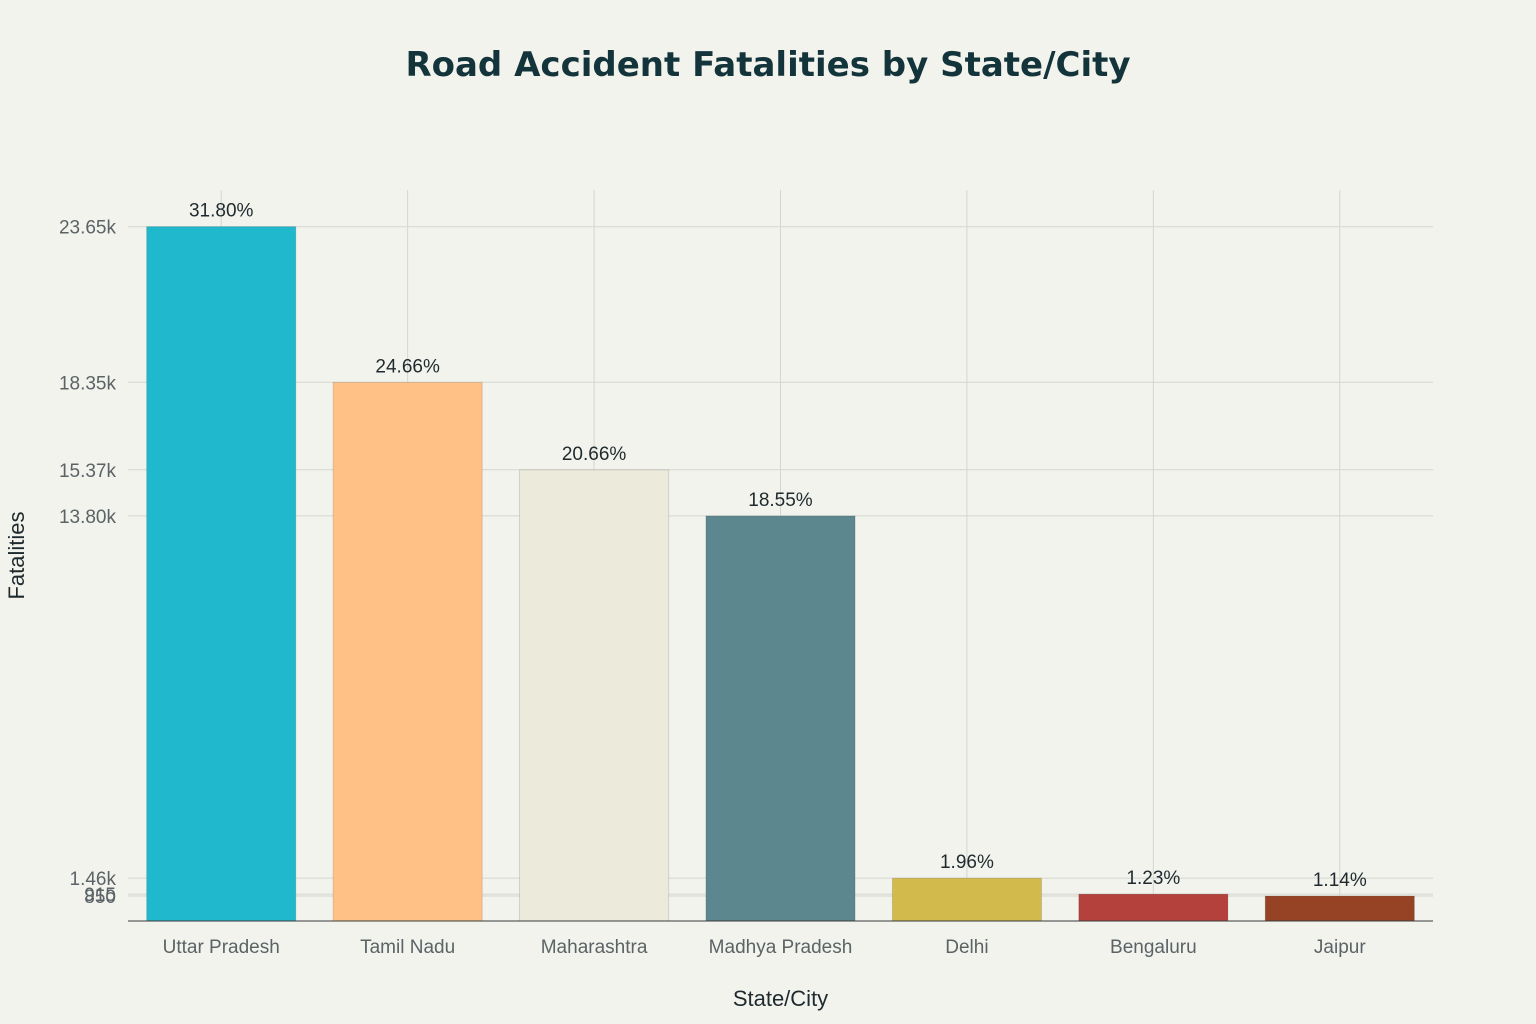 The height and width of the screenshot is (1024, 1536). I want to click on y-tick-label: 1.46k, so click(93, 879).